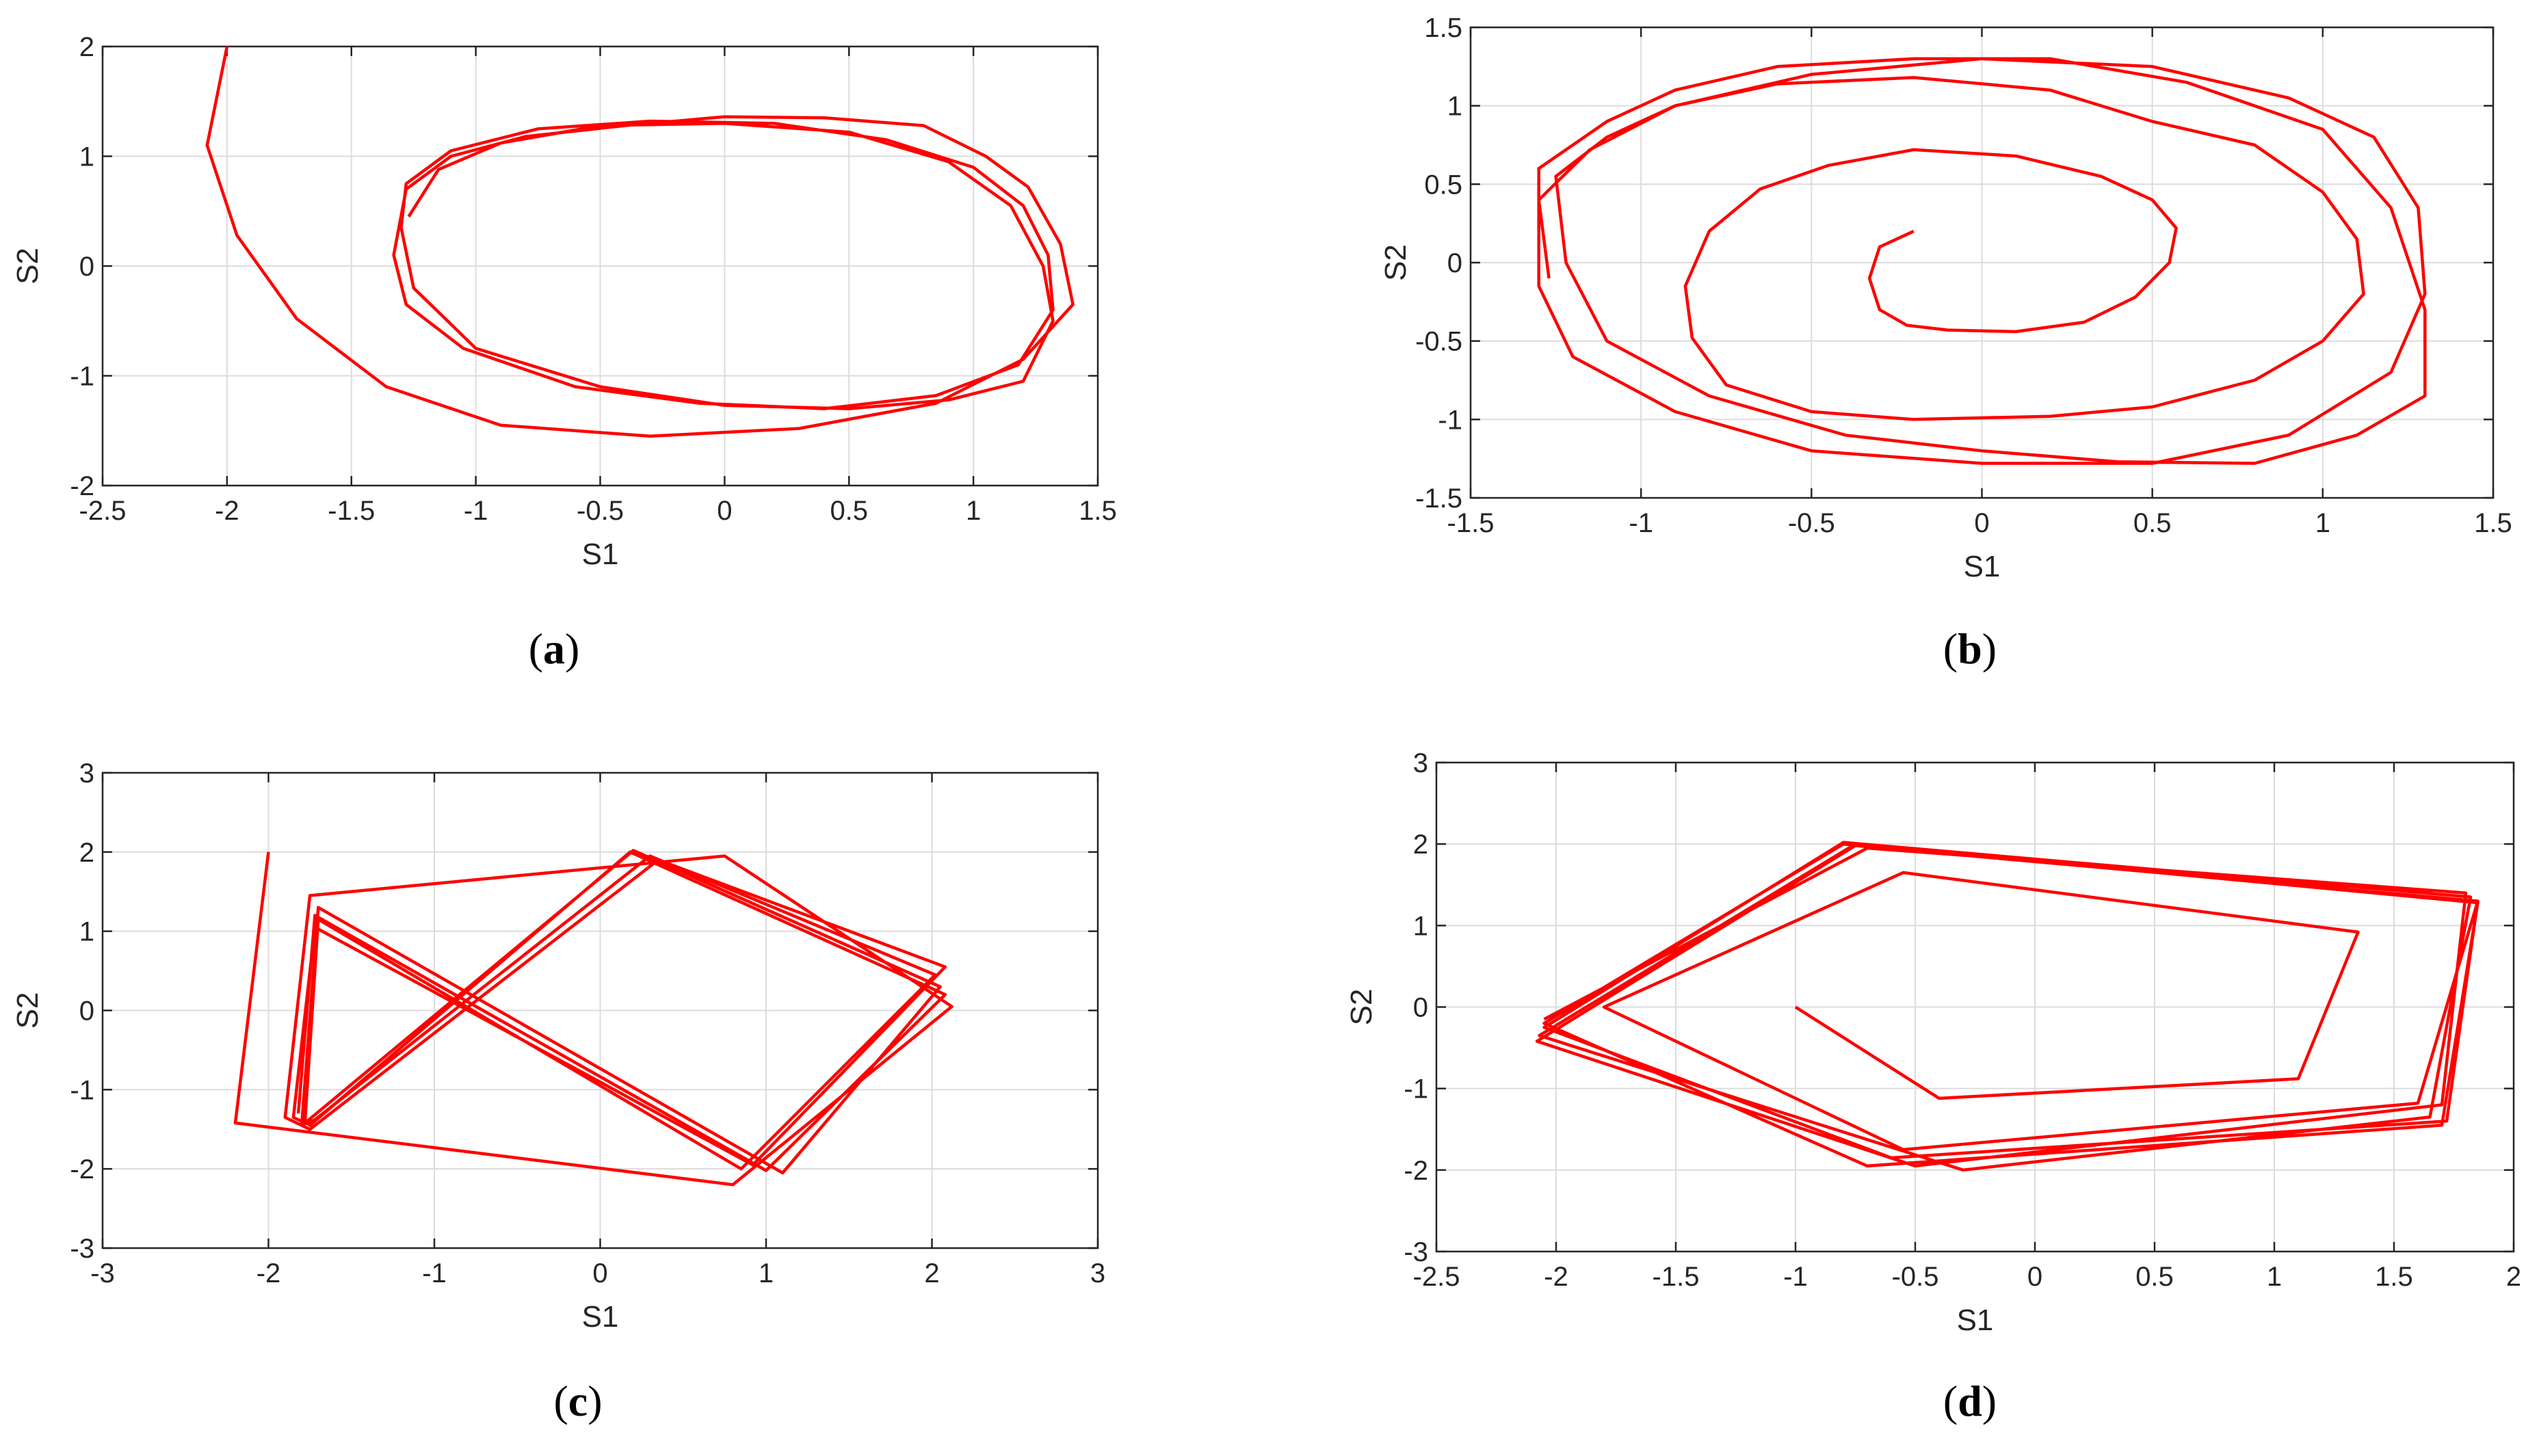 This screenshot has height=1456, width=2539. I want to click on x-tick-label: -3, so click(102, 1273).